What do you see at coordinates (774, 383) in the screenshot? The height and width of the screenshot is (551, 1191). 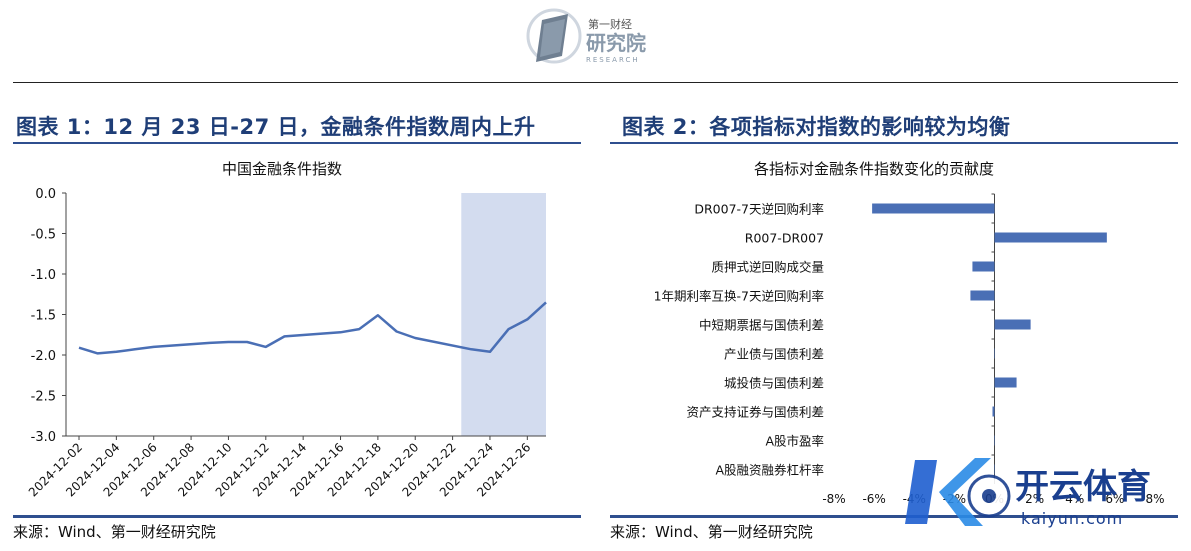 I see `category-label: 城投债与国债利差` at bounding box center [774, 383].